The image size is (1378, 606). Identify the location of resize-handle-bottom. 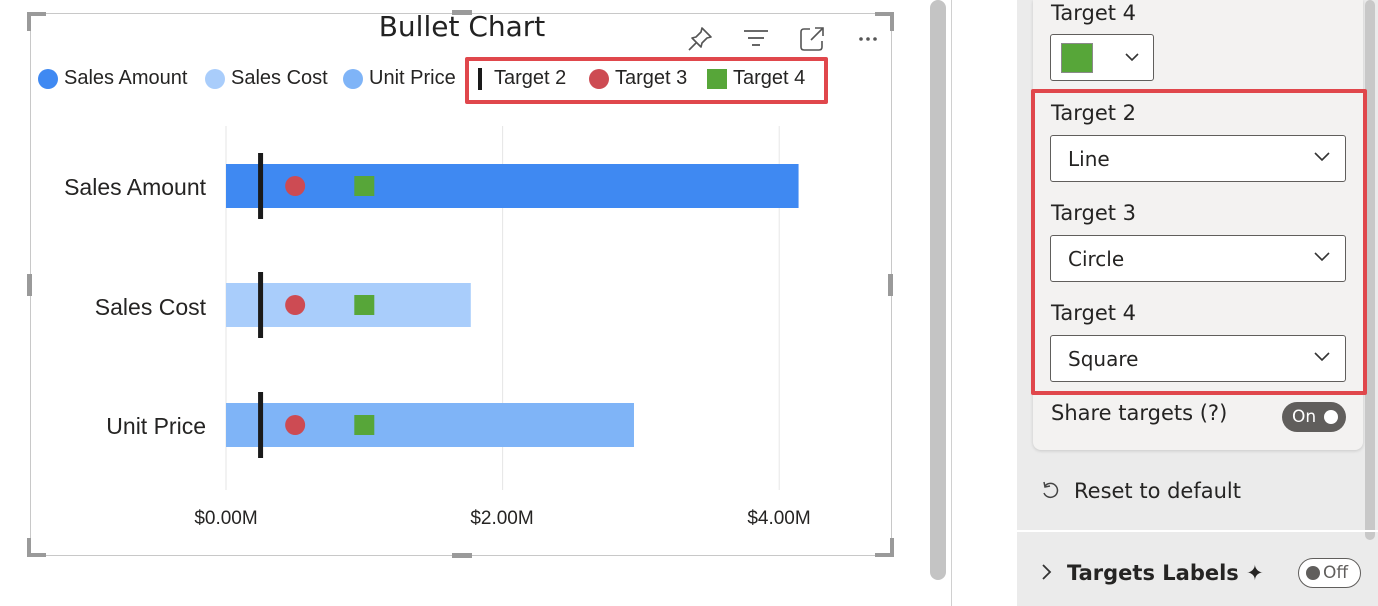
(462, 555).